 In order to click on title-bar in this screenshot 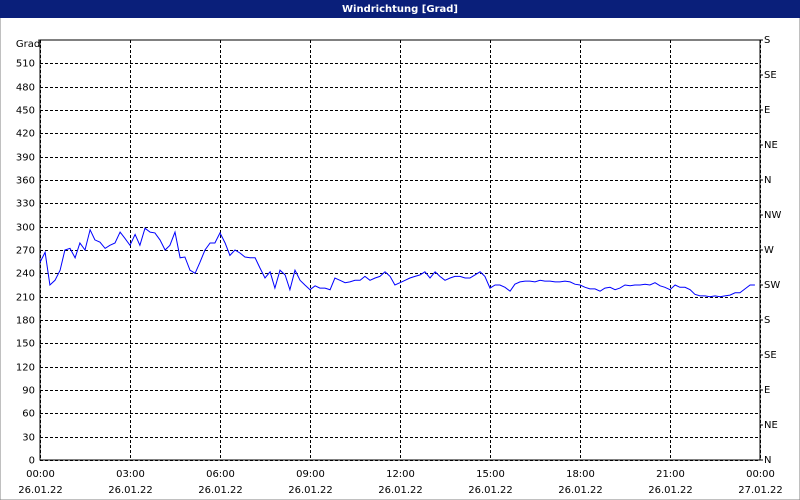, I will do `click(400, 9)`.